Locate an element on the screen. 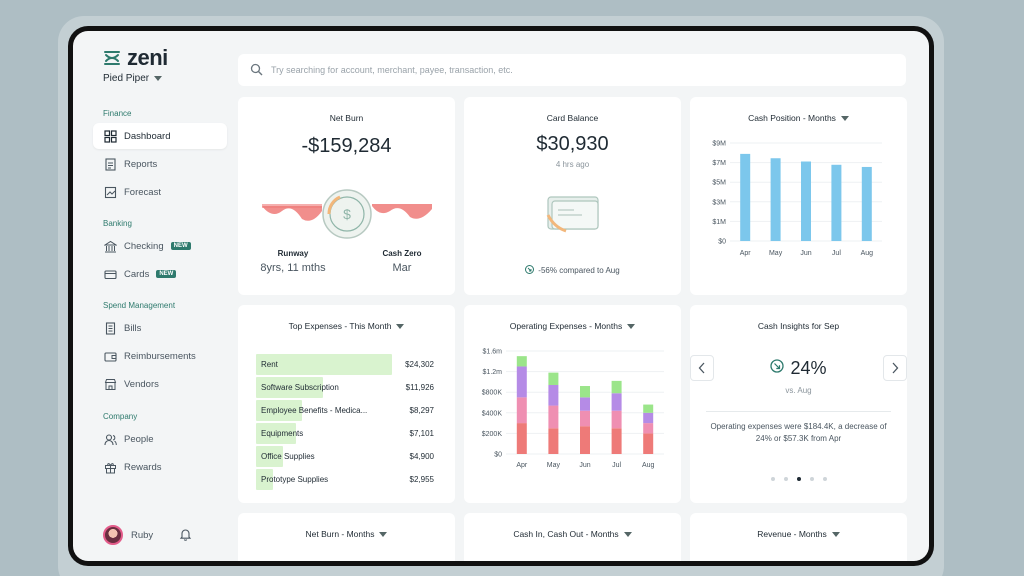  card-title: Net Burn - Months is located at coordinates (346, 534).